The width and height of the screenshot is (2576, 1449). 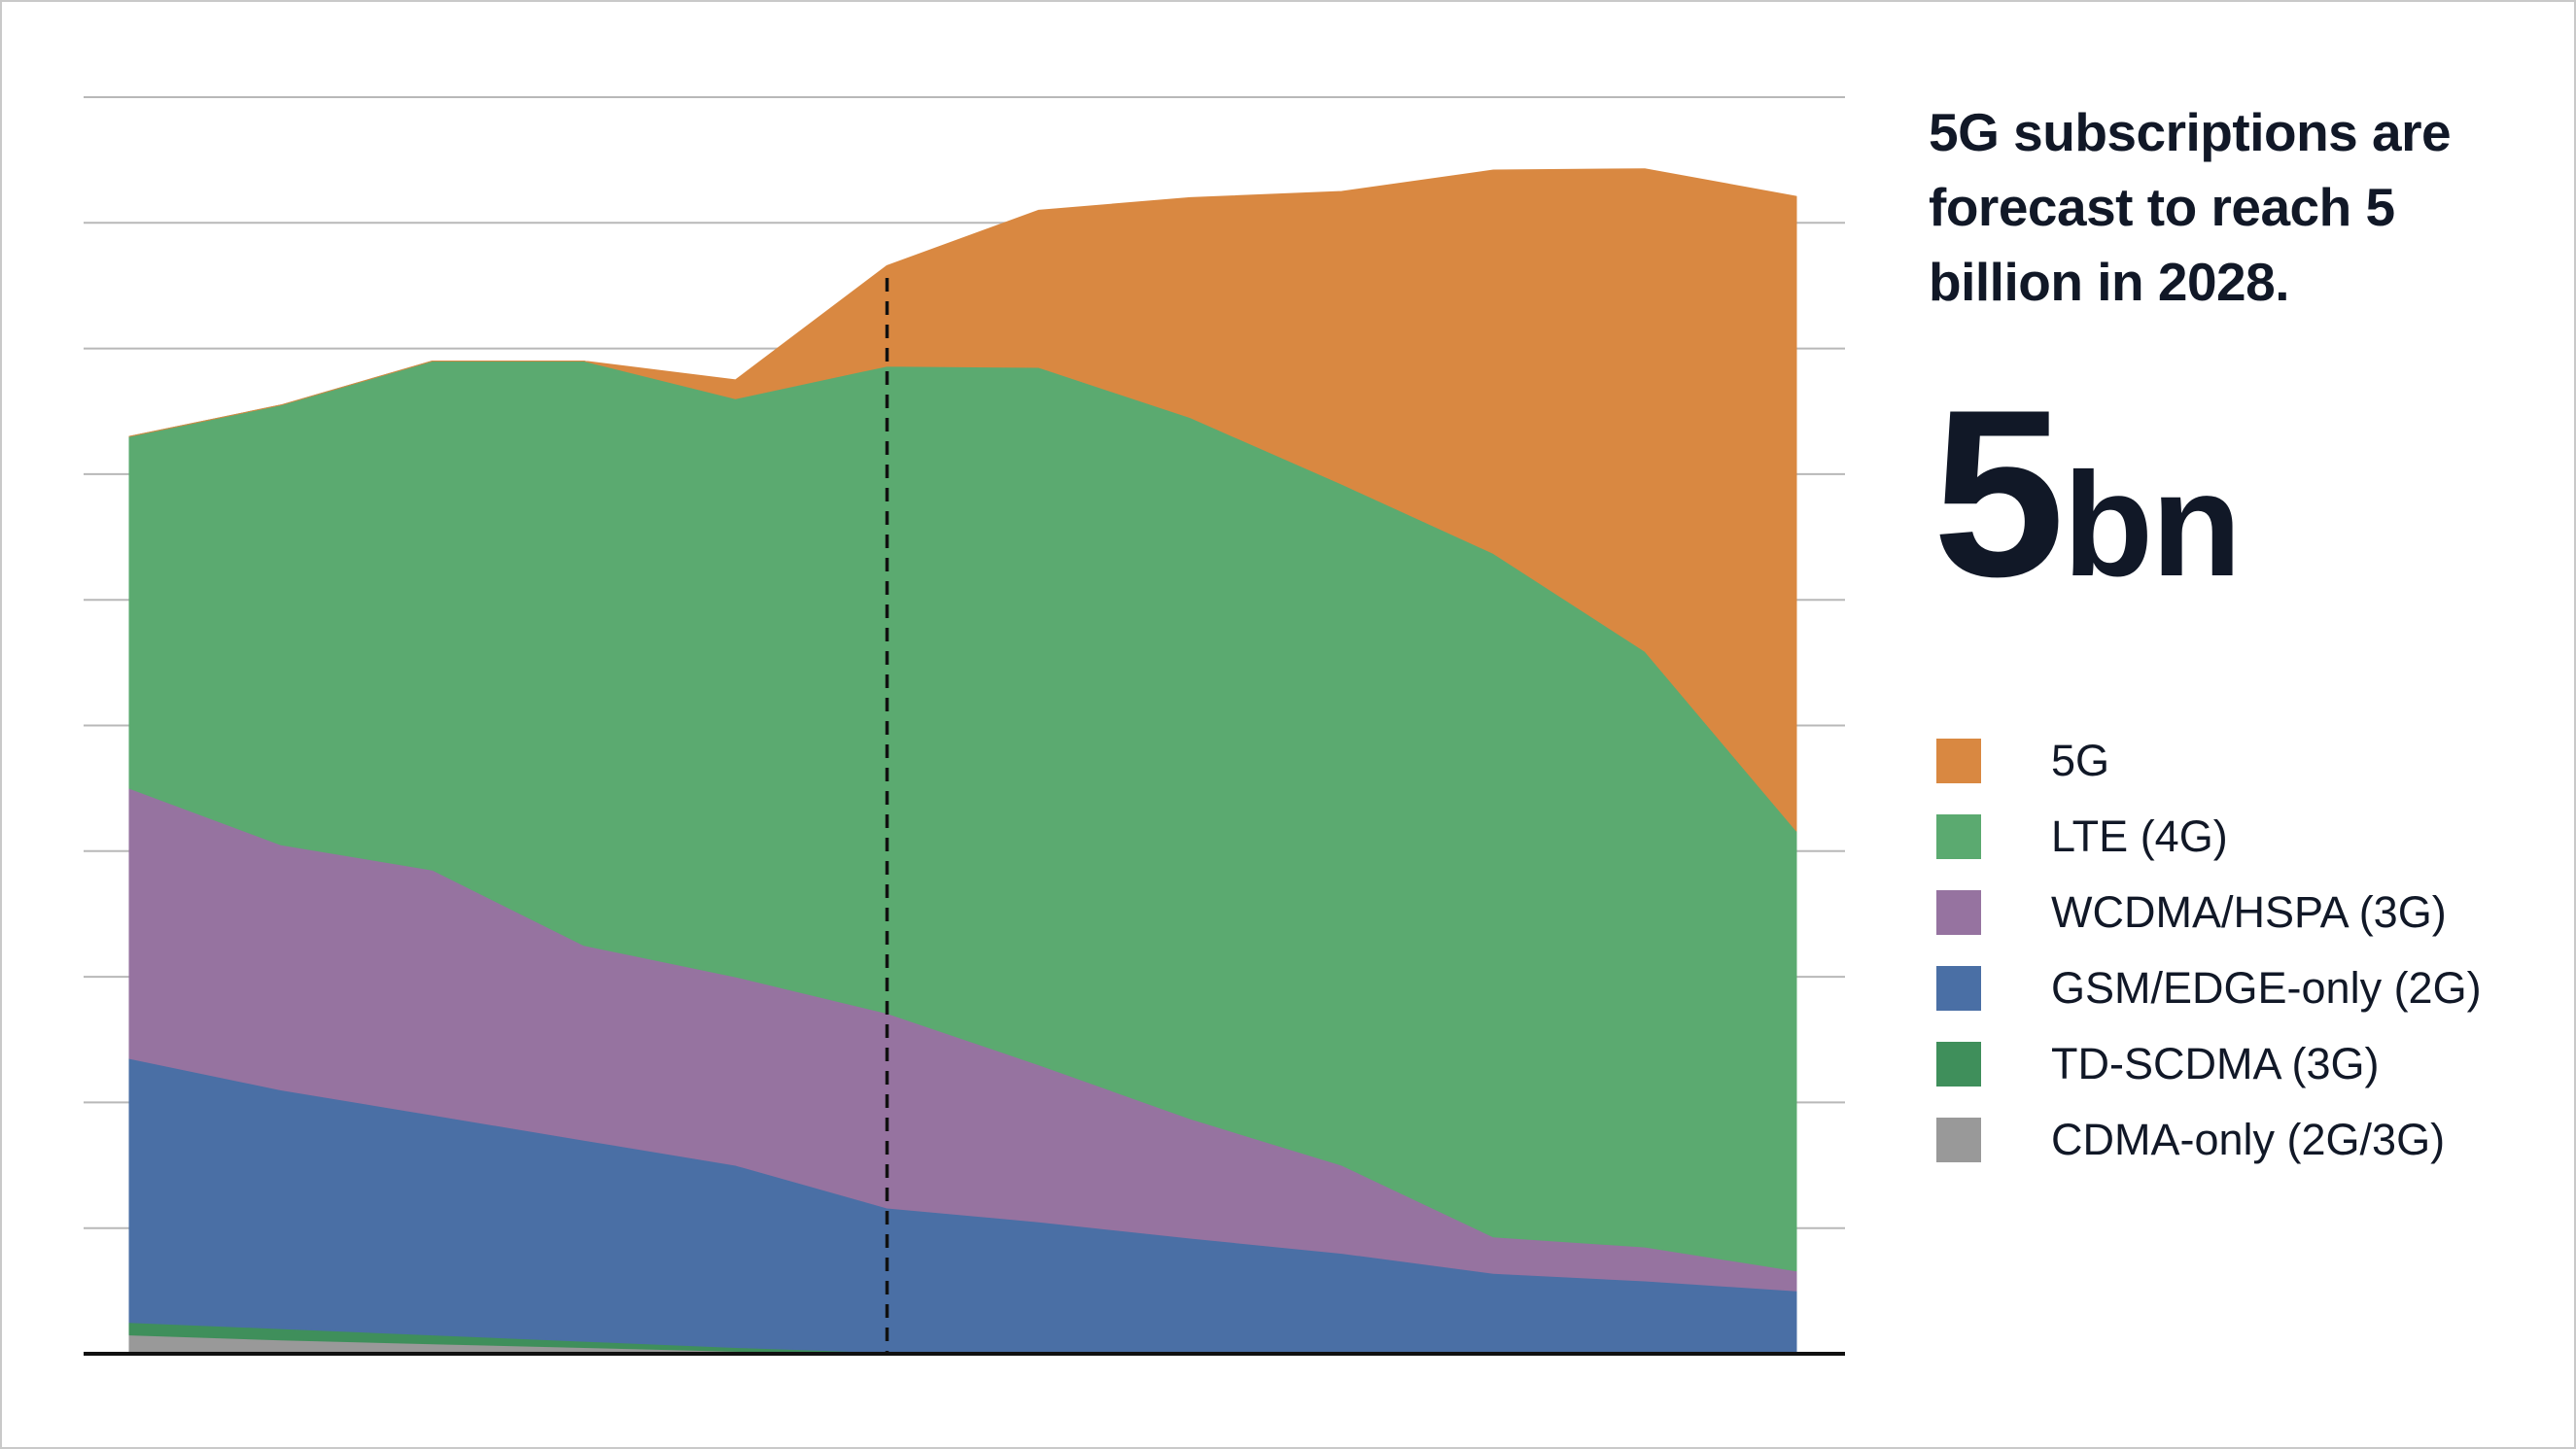 I want to click on legend-label: 5G, so click(x=2080, y=760).